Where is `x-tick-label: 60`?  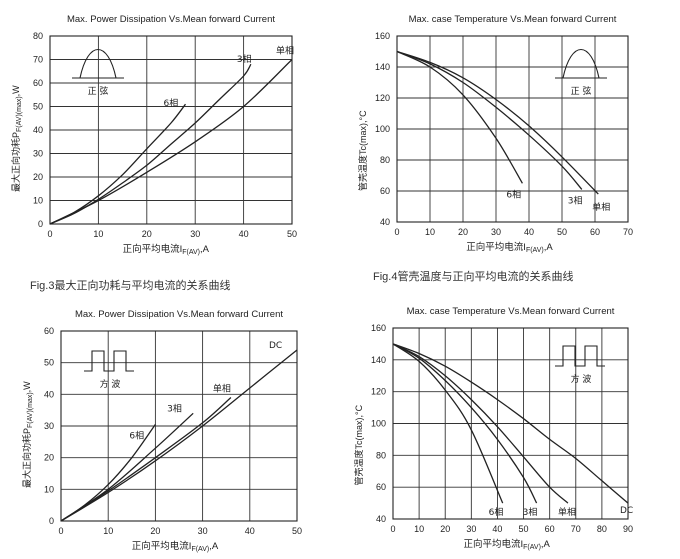 x-tick-label: 60 is located at coordinates (550, 529).